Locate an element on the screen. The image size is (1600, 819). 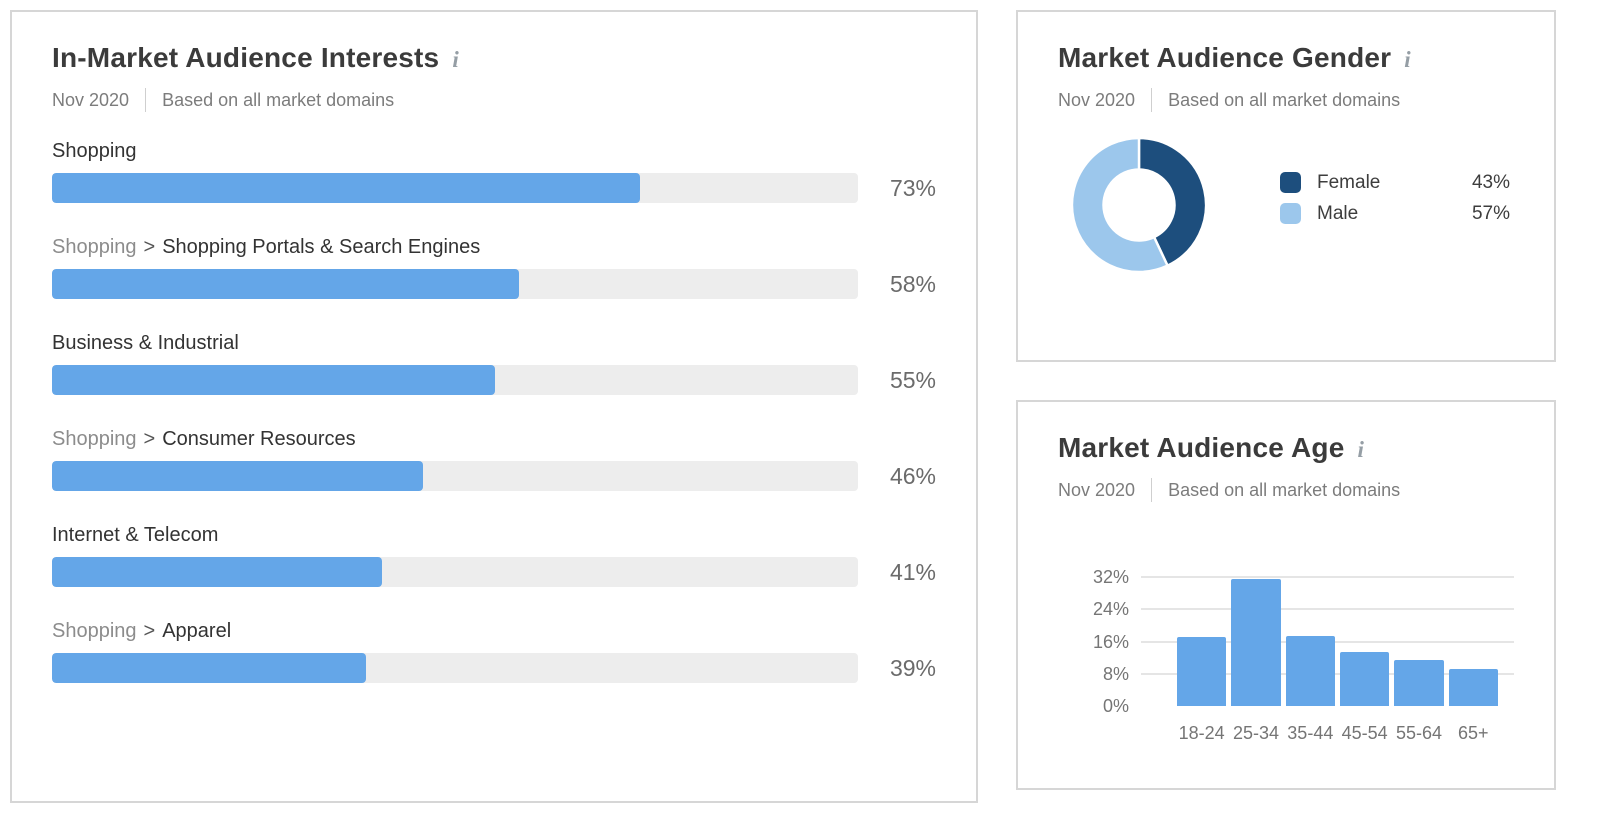
age-x-label: 55-64 is located at coordinates (1418, 733).